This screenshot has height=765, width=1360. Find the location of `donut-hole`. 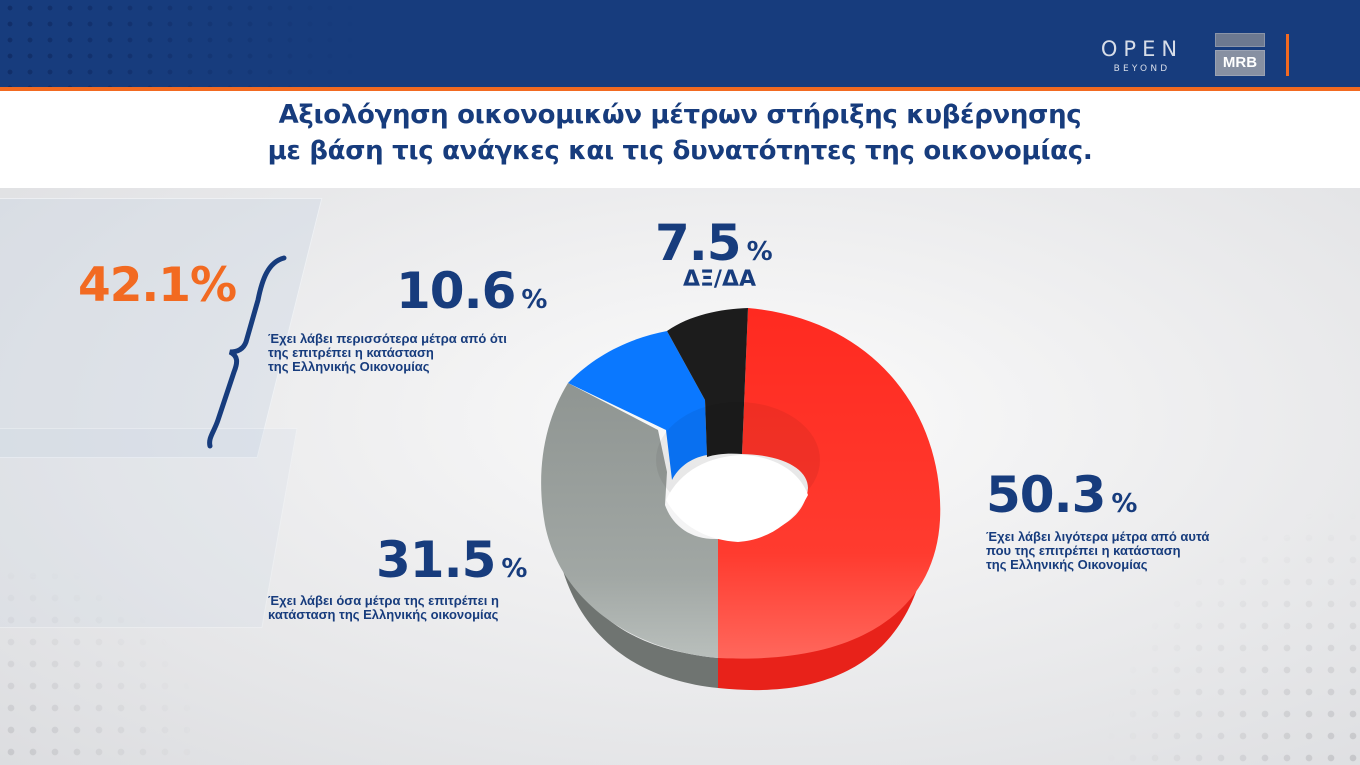

donut-hole is located at coordinates (737, 498).